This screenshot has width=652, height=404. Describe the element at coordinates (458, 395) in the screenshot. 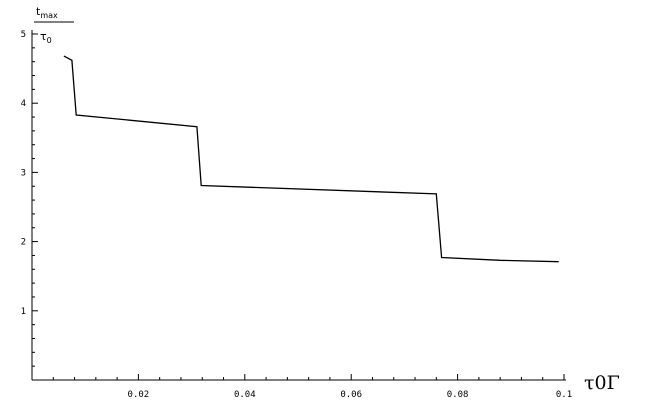

I see `x-tick-label: 0.08` at that location.